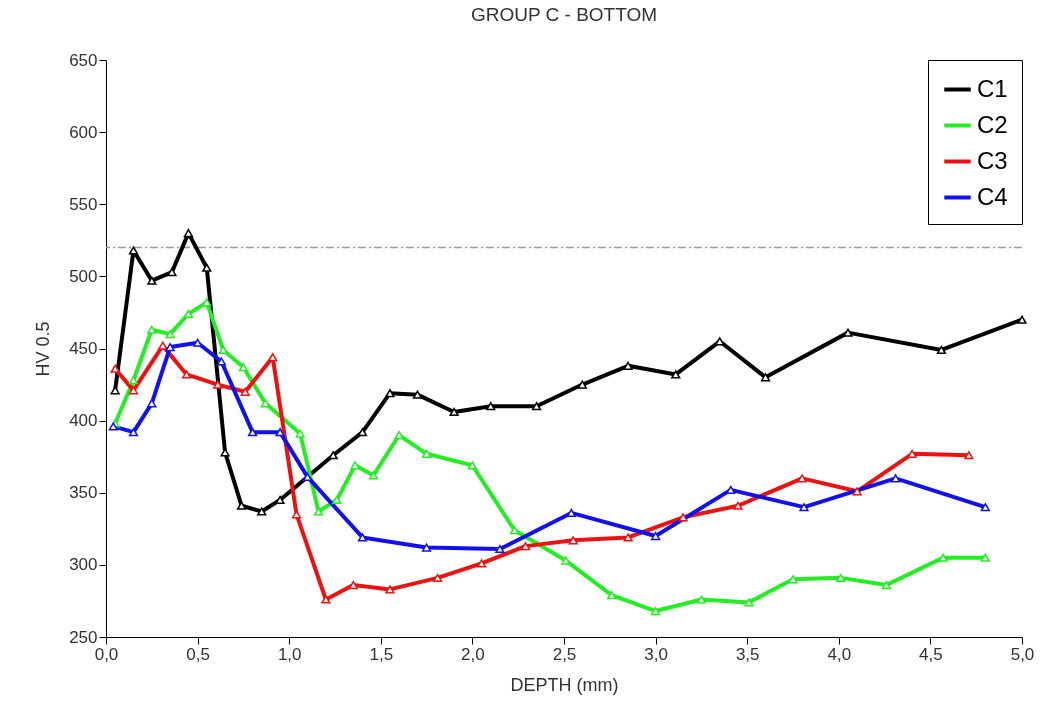  What do you see at coordinates (198, 654) in the screenshot?
I see `x-tick-label: 0,5` at bounding box center [198, 654].